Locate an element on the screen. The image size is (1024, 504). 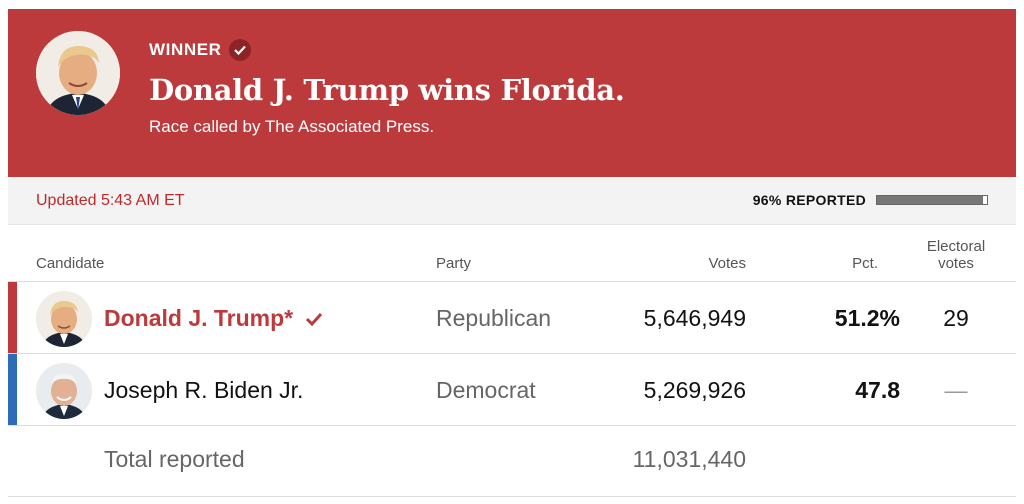
winner-portrait is located at coordinates (78, 73).